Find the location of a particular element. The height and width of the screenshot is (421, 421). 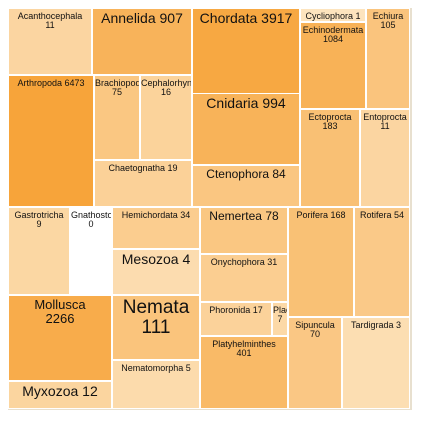

cell-label: Cephalorhyncha is located at coordinates (166, 83).